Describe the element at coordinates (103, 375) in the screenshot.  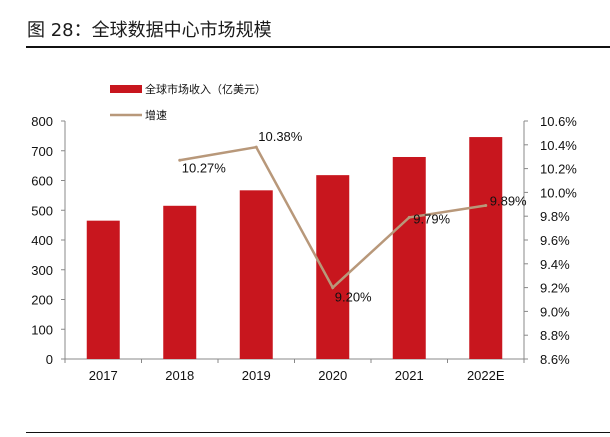
I see `x-tick-label: 2017` at that location.